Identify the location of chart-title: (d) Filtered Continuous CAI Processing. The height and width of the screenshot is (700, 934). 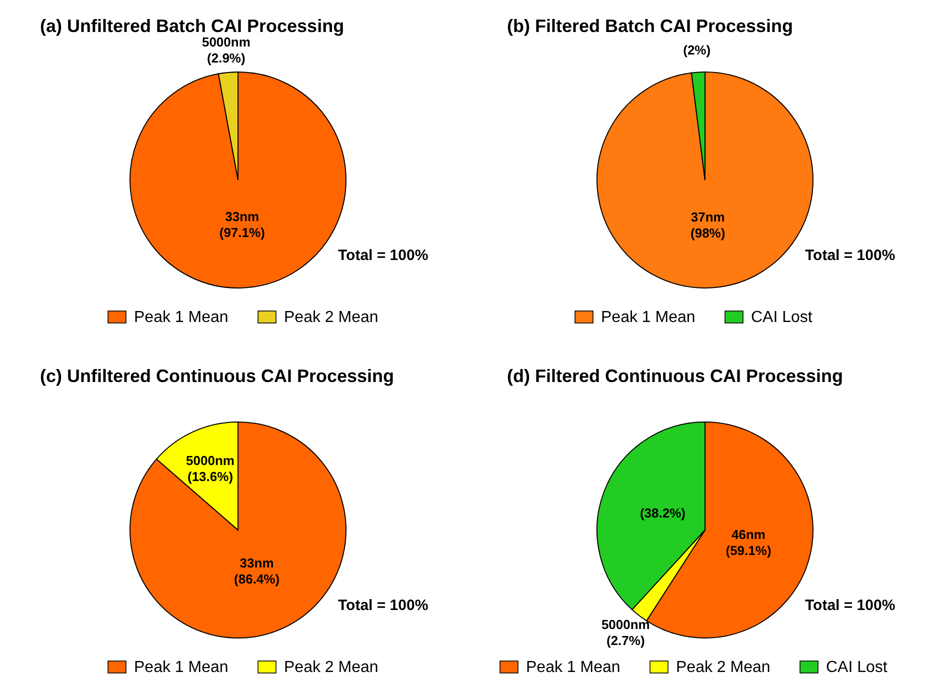
(675, 376).